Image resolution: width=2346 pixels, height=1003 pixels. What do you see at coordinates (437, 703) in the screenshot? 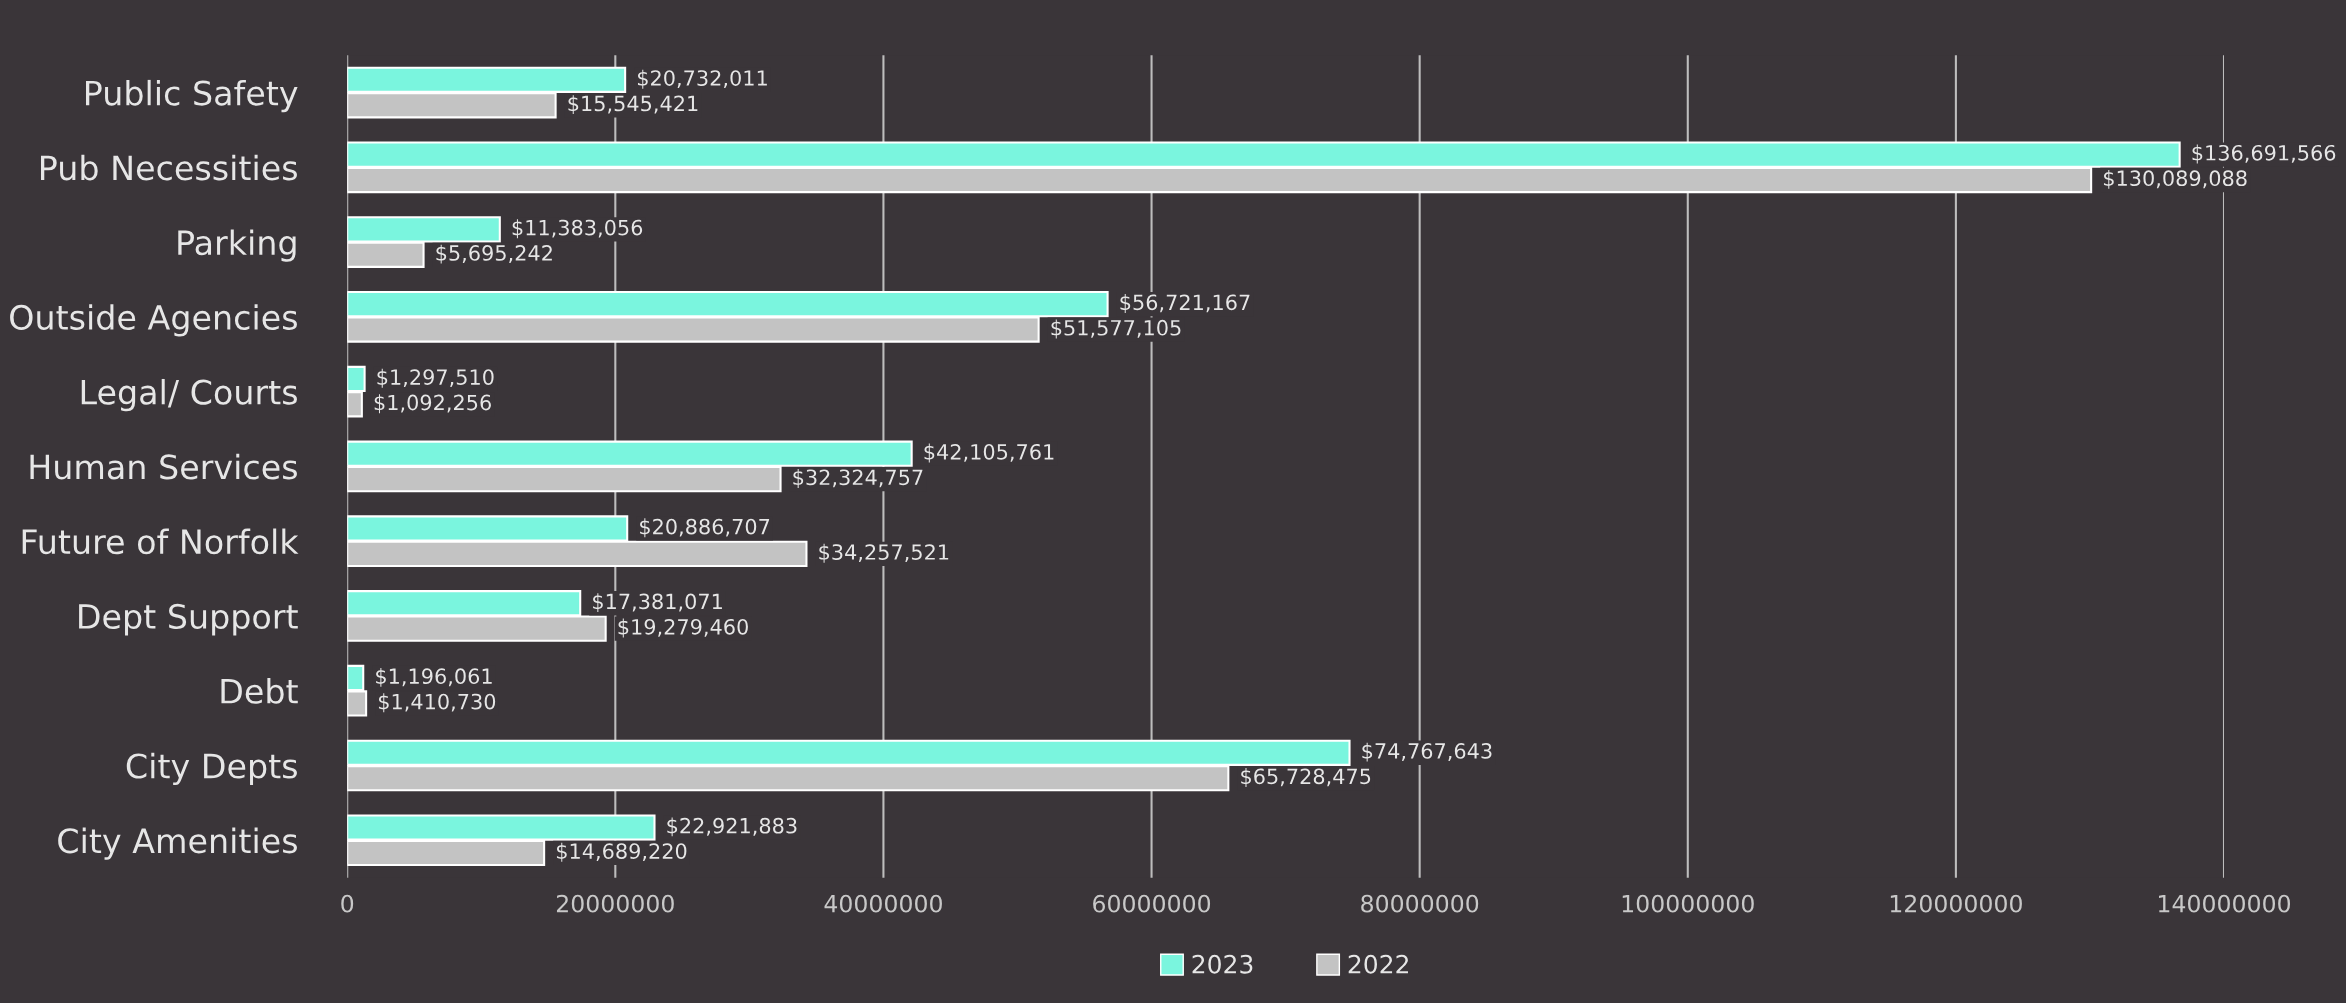
I see `data-label: $1,410,730` at bounding box center [437, 703].